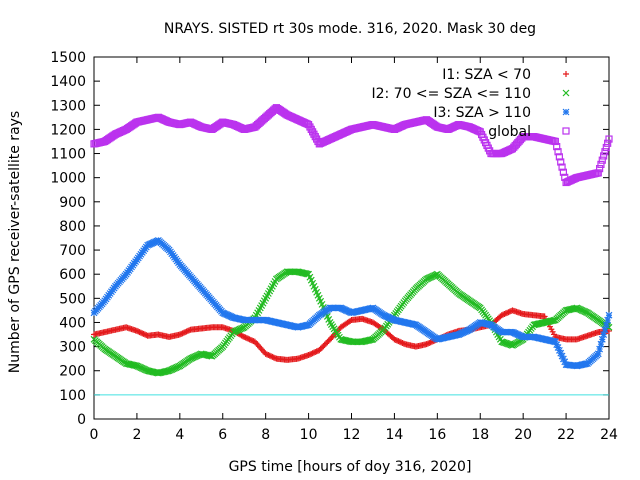 The width and height of the screenshot is (640, 480). What do you see at coordinates (72, 227) in the screenshot?
I see `y-tick-label: 800` at bounding box center [72, 227].